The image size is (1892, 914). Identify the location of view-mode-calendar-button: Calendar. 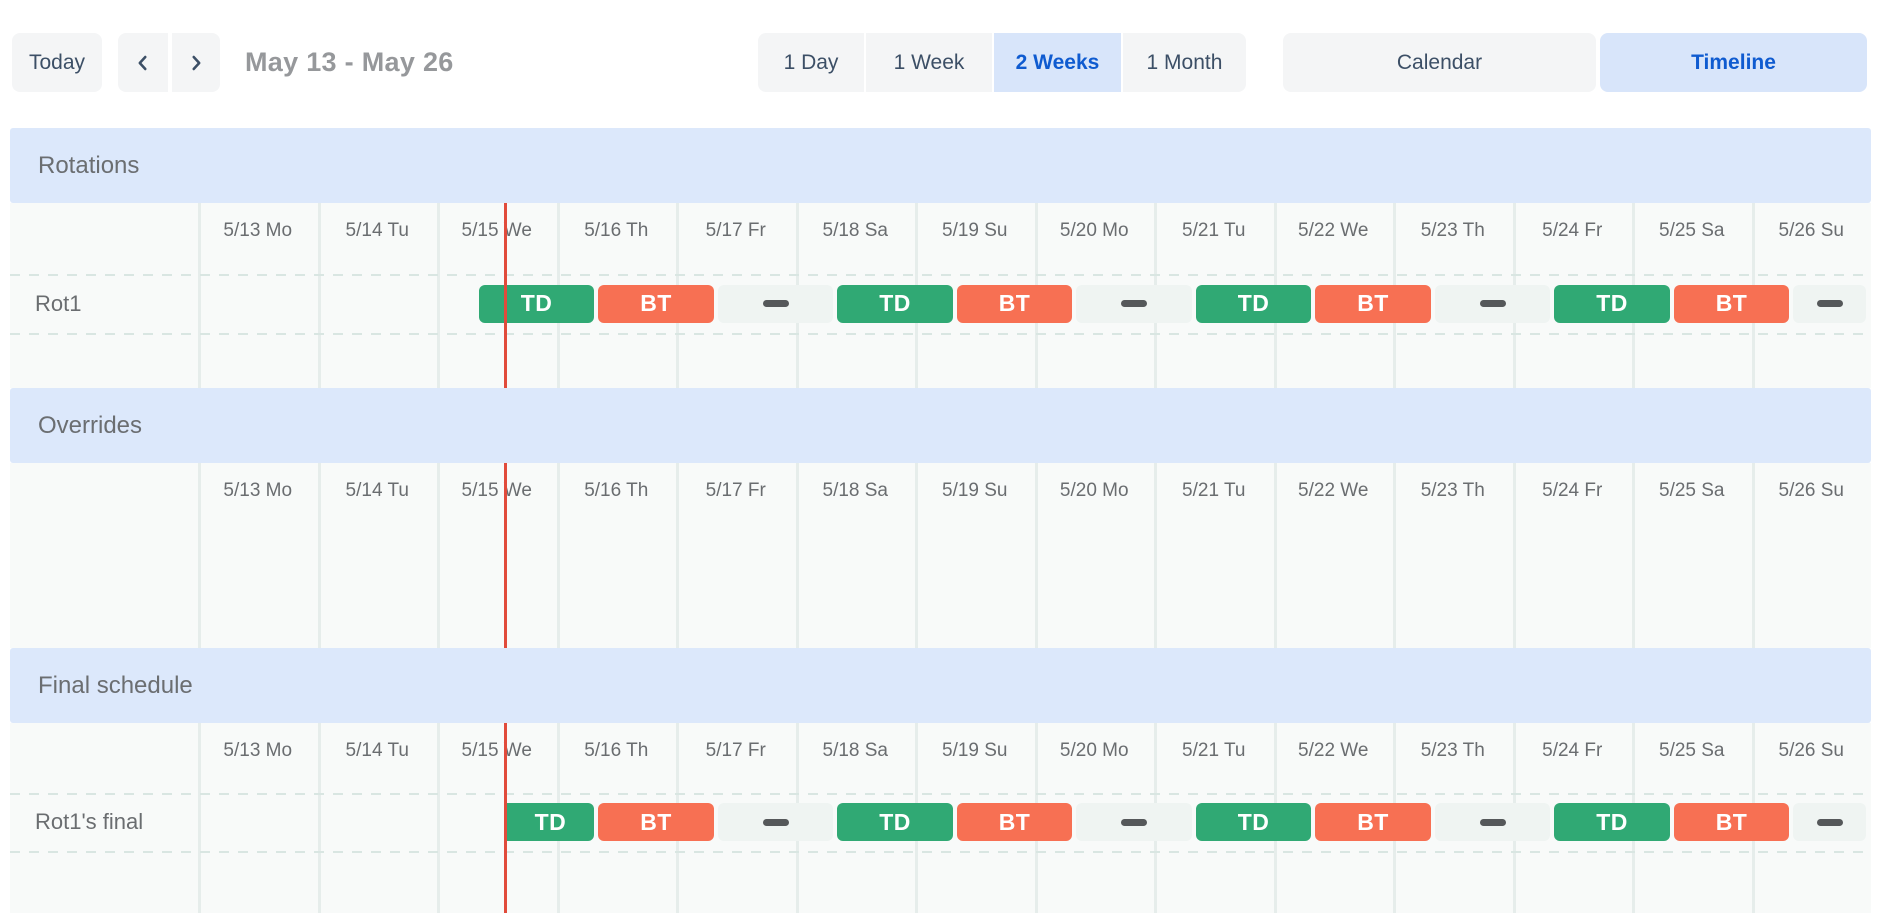
(1439, 62).